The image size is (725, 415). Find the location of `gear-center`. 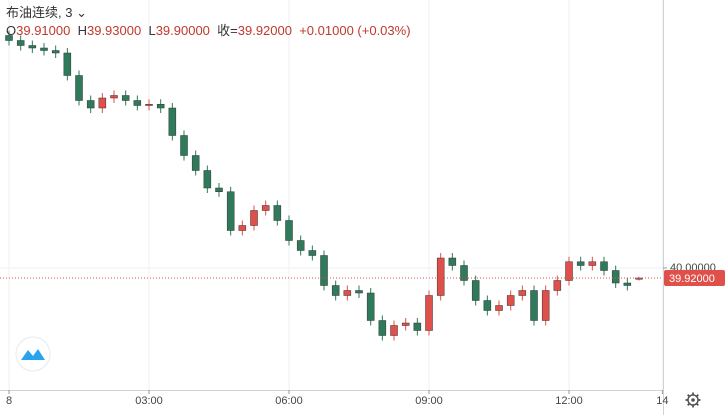

gear-center is located at coordinates (693, 400).